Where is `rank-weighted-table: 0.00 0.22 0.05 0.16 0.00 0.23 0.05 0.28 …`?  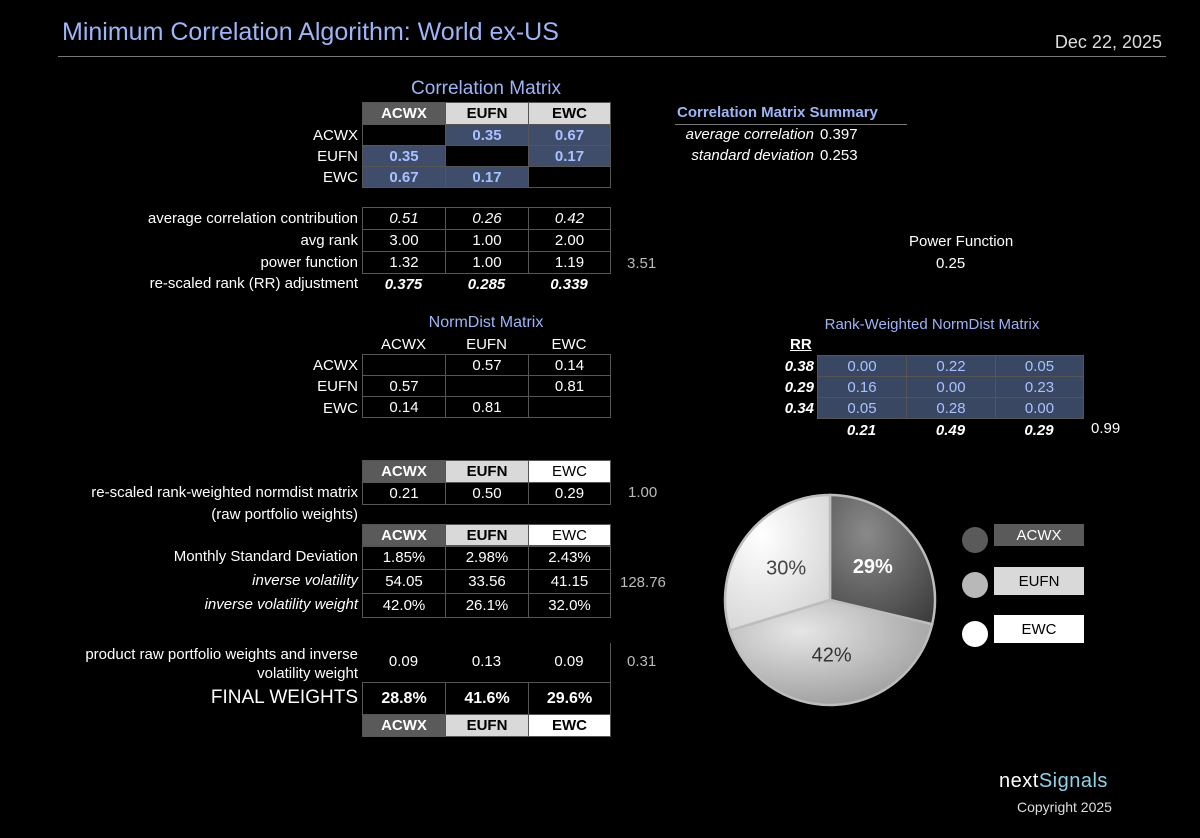
rank-weighted-table: 0.00 0.22 0.05 0.16 0.00 0.23 0.05 0.28 … is located at coordinates (950, 387).